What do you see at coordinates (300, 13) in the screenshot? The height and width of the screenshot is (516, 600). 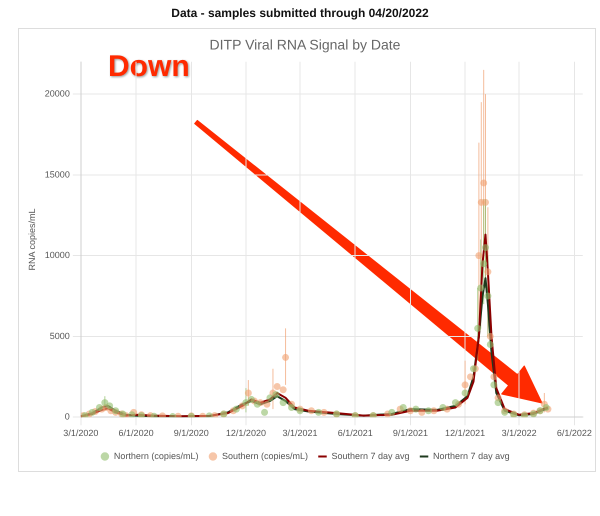 I see `chart-title: Data - samples submitted through 04/20/2022` at bounding box center [300, 13].